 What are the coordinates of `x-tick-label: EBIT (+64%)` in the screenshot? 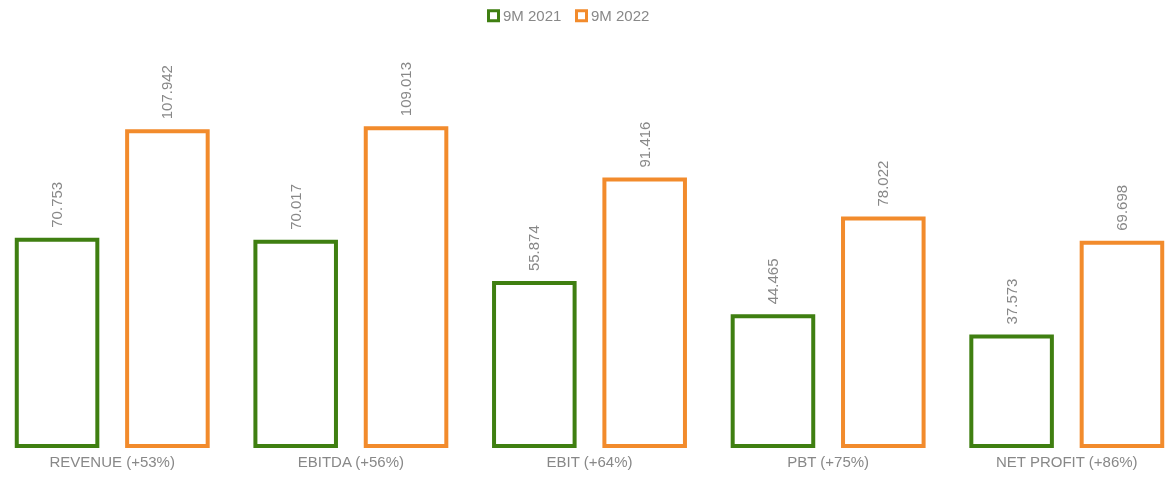 It's located at (589, 461).